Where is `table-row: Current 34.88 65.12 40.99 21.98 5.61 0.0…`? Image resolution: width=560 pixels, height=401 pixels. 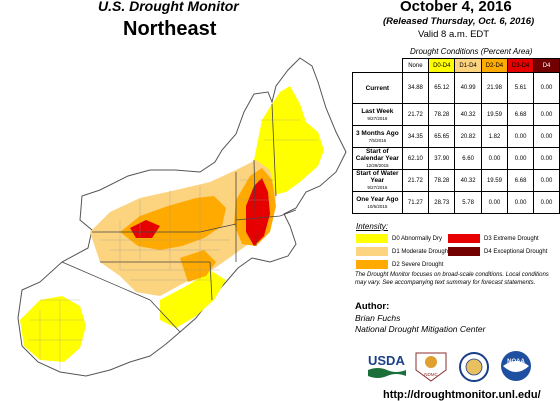
table-row: Current 34.88 65.12 40.99 21.98 5.61 0.0… is located at coordinates (456, 88).